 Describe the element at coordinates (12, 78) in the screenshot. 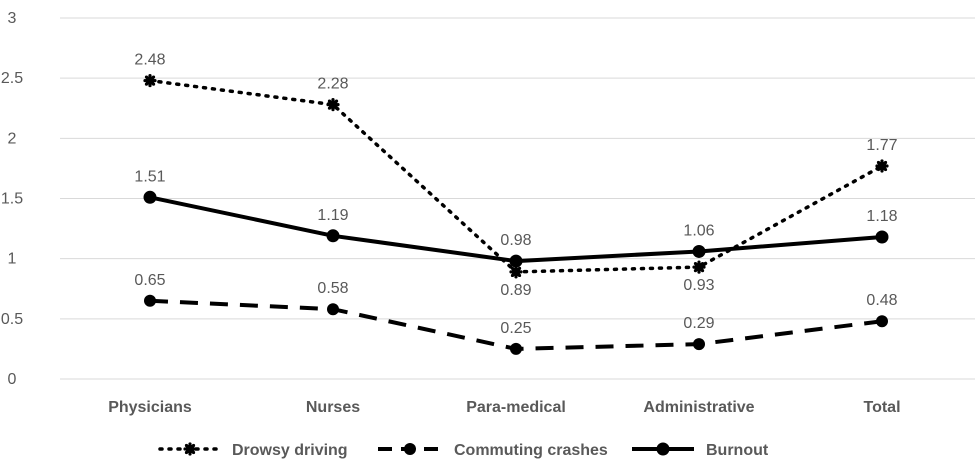

I see `y-tick-label: 2.5` at that location.